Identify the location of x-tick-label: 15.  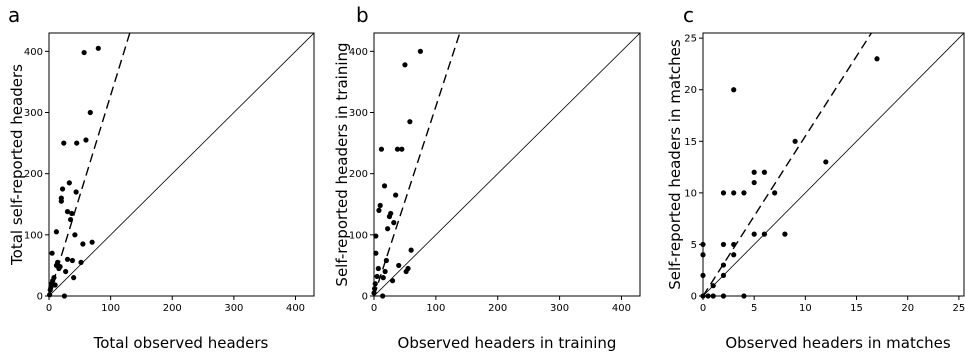
(856, 308).